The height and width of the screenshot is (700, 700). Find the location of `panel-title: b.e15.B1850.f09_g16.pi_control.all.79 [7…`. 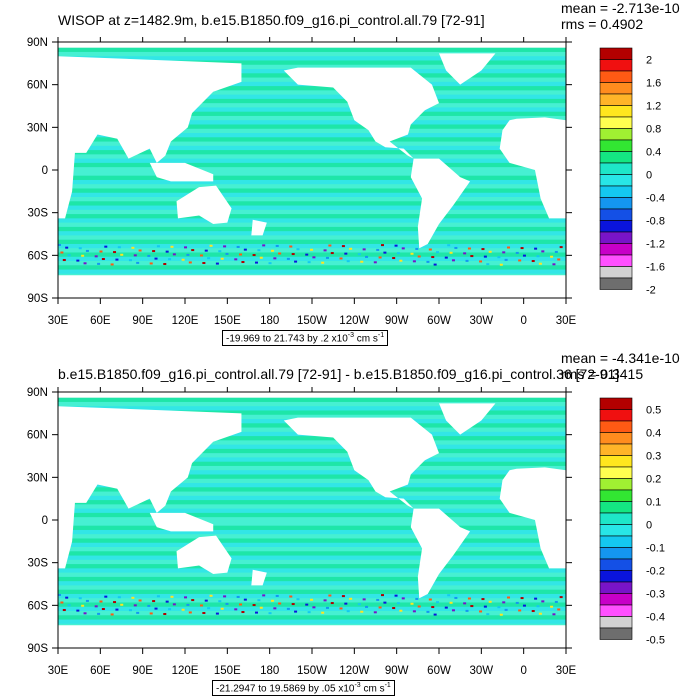

panel-title: b.e15.B1850.f09_g16.pi_control.all.79 [7… is located at coordinates (339, 374).